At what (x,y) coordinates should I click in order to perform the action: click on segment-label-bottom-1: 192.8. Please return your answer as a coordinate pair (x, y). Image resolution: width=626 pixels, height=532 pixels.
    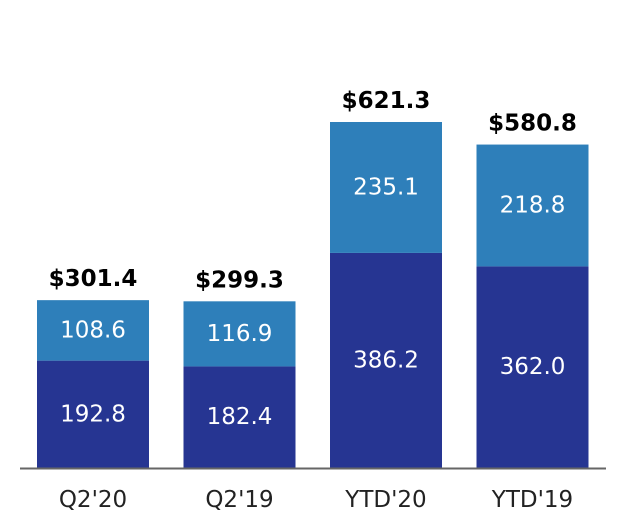
    Looking at the image, I should click on (93, 414).